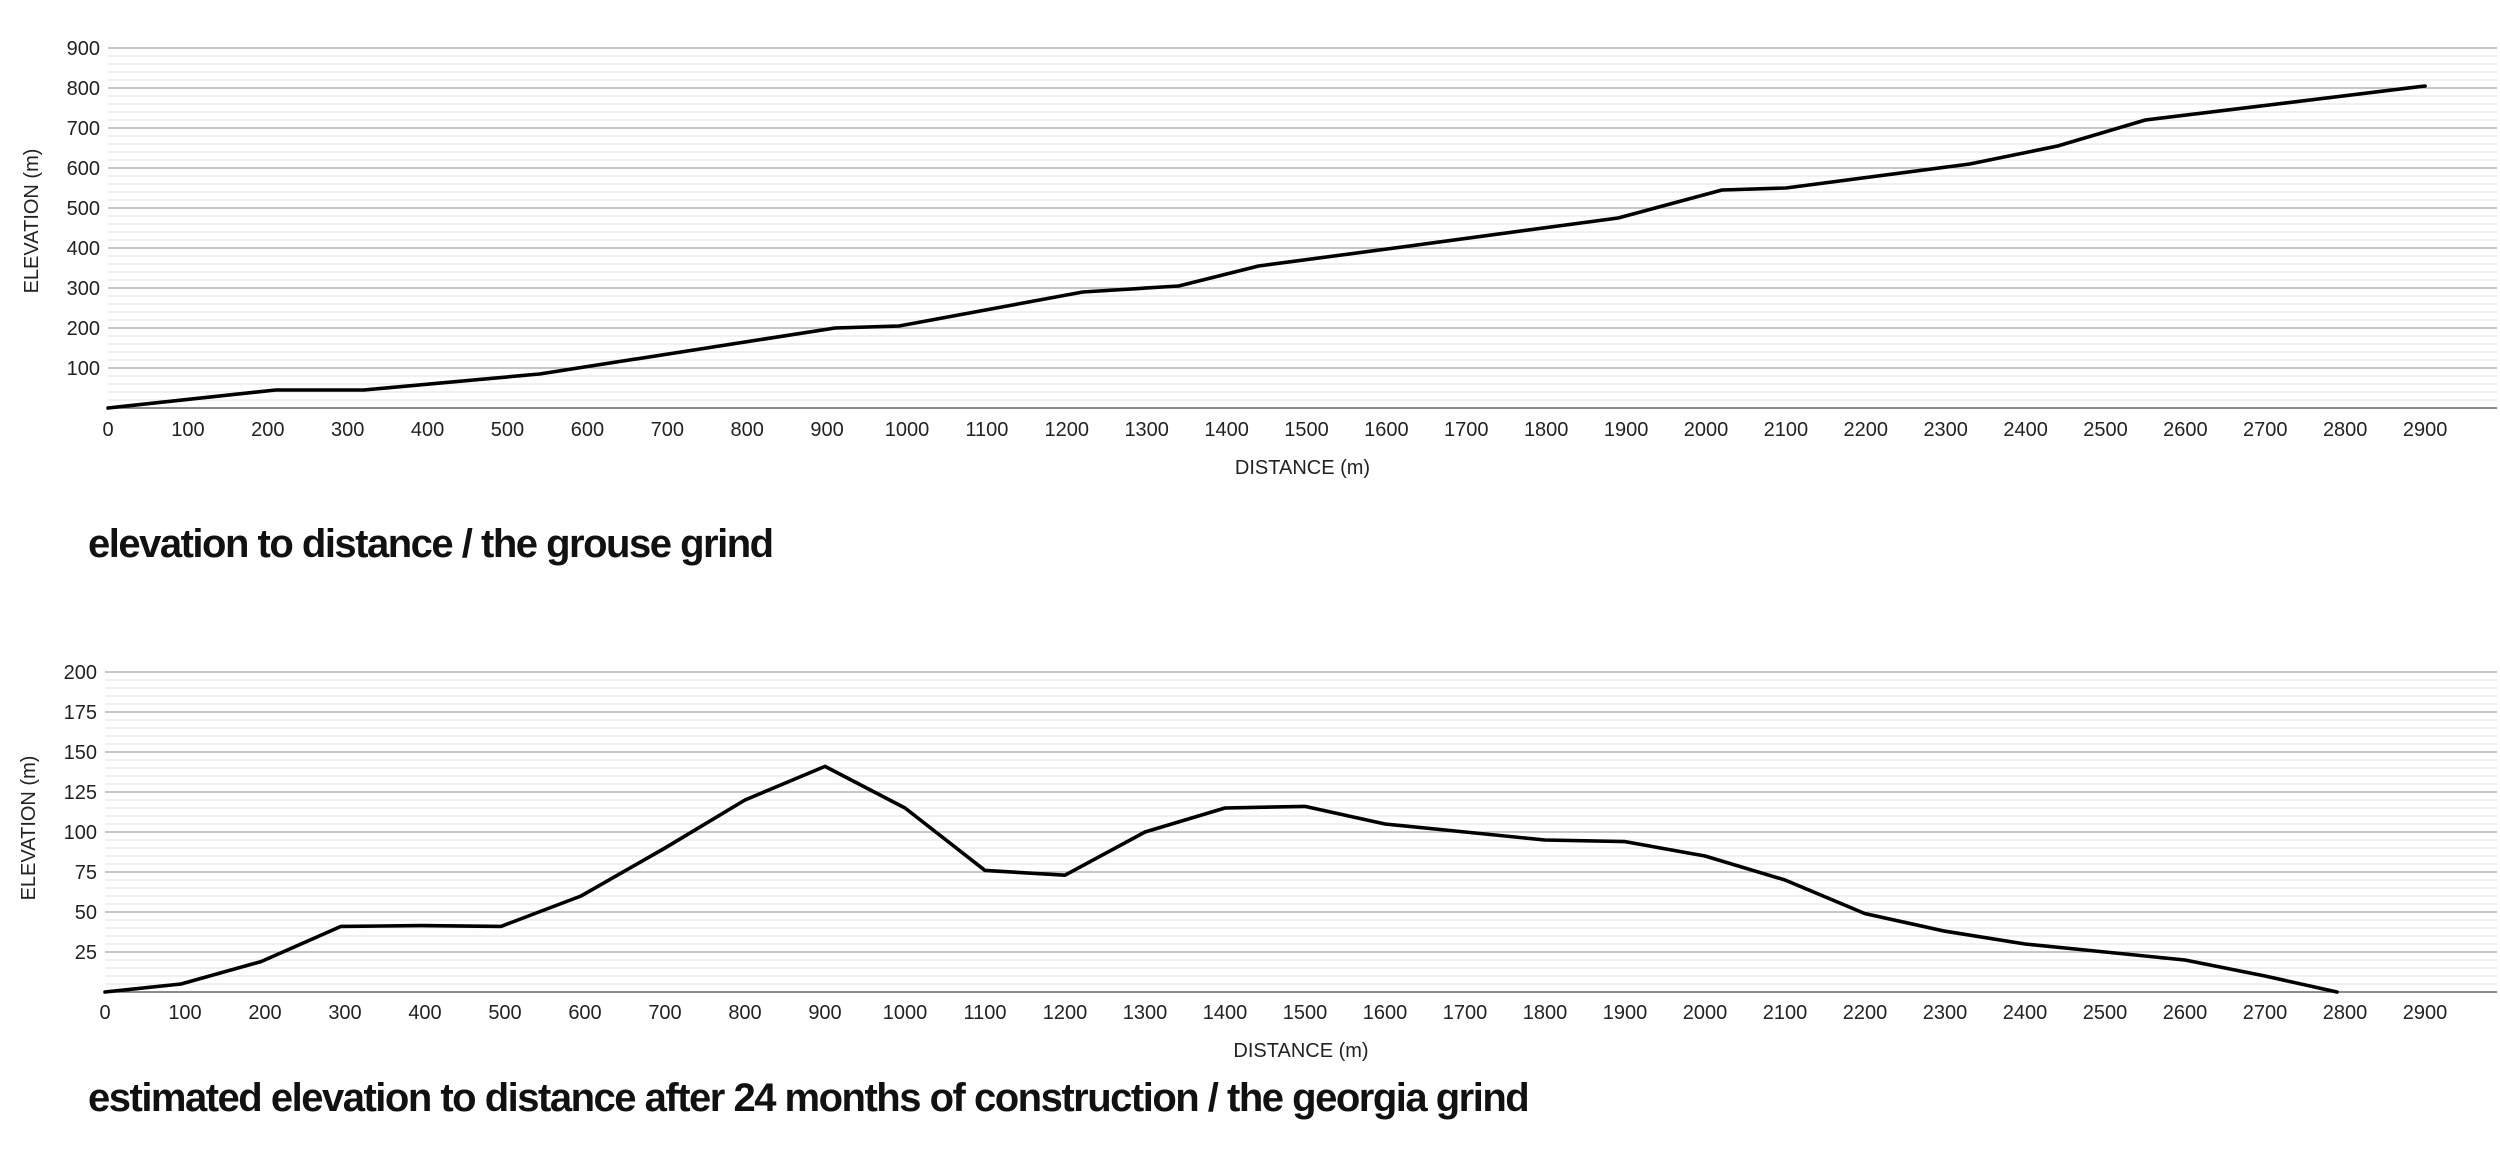 Image resolution: width=2500 pixels, height=1167 pixels. Describe the element at coordinates (83, 129) in the screenshot. I see `y-tick-label: 700` at that location.